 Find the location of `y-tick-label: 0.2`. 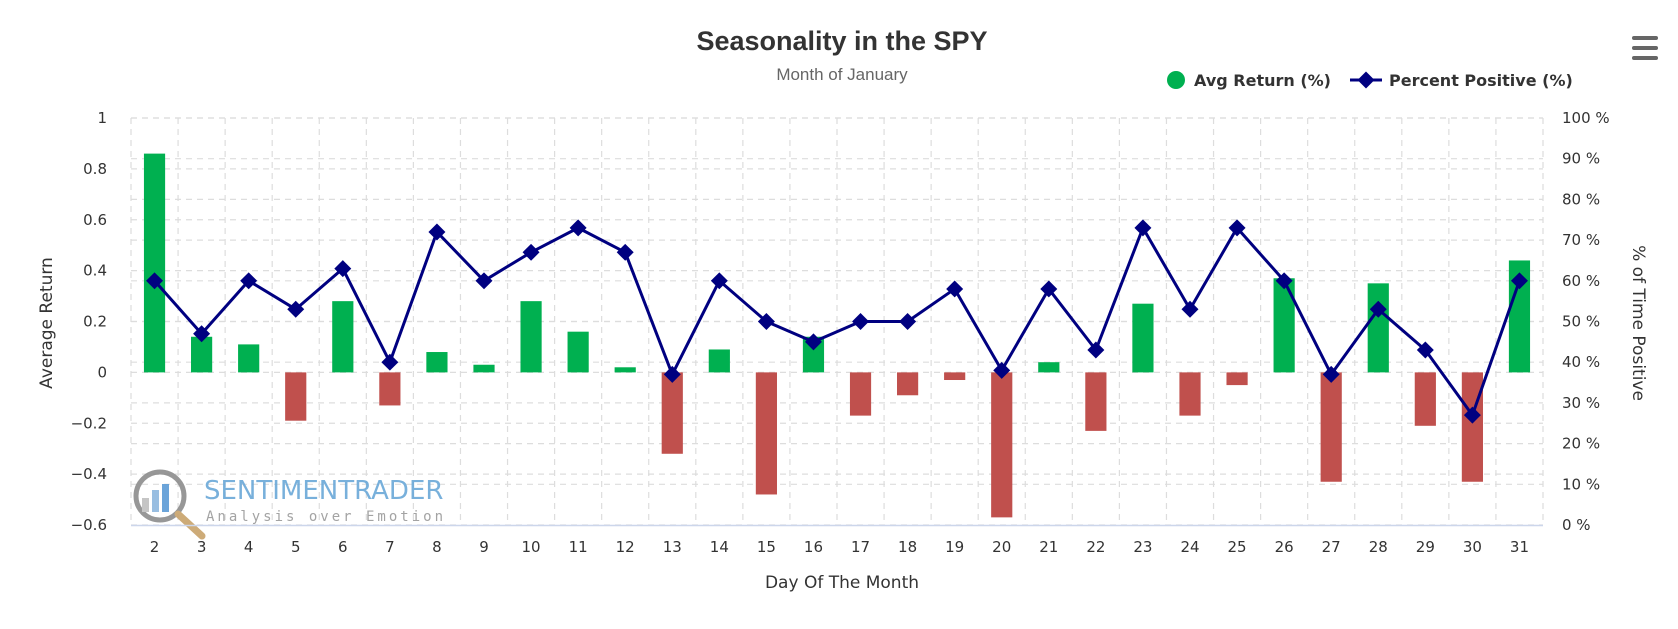

y-tick-label: 0.2 is located at coordinates (95, 322).